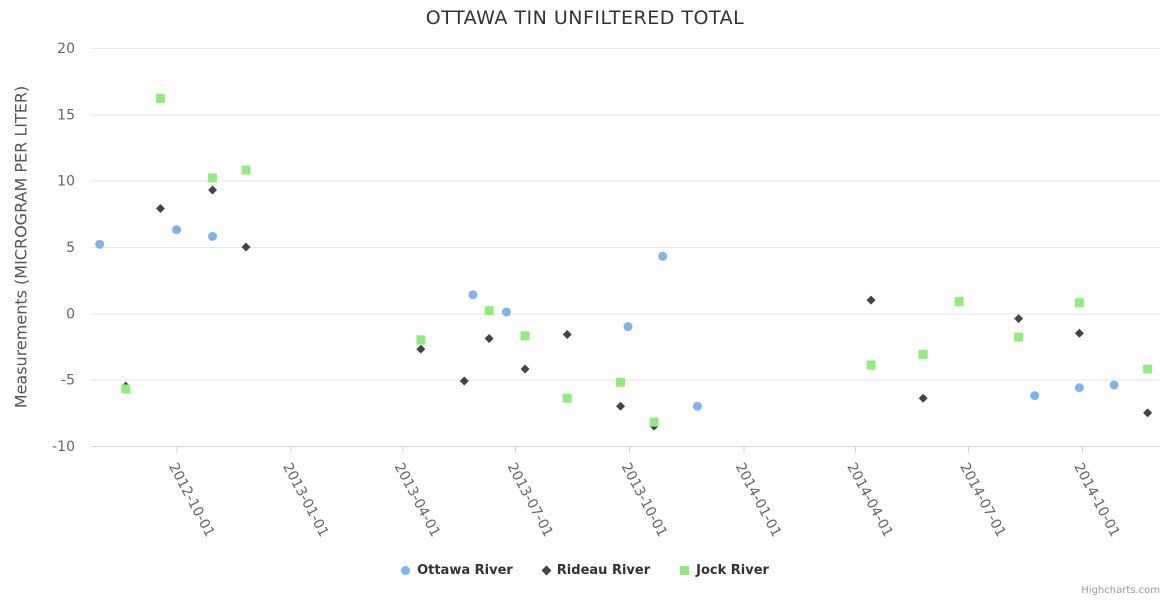  I want to click on x-axis-tick-label: 2014-07-01, so click(982, 499).